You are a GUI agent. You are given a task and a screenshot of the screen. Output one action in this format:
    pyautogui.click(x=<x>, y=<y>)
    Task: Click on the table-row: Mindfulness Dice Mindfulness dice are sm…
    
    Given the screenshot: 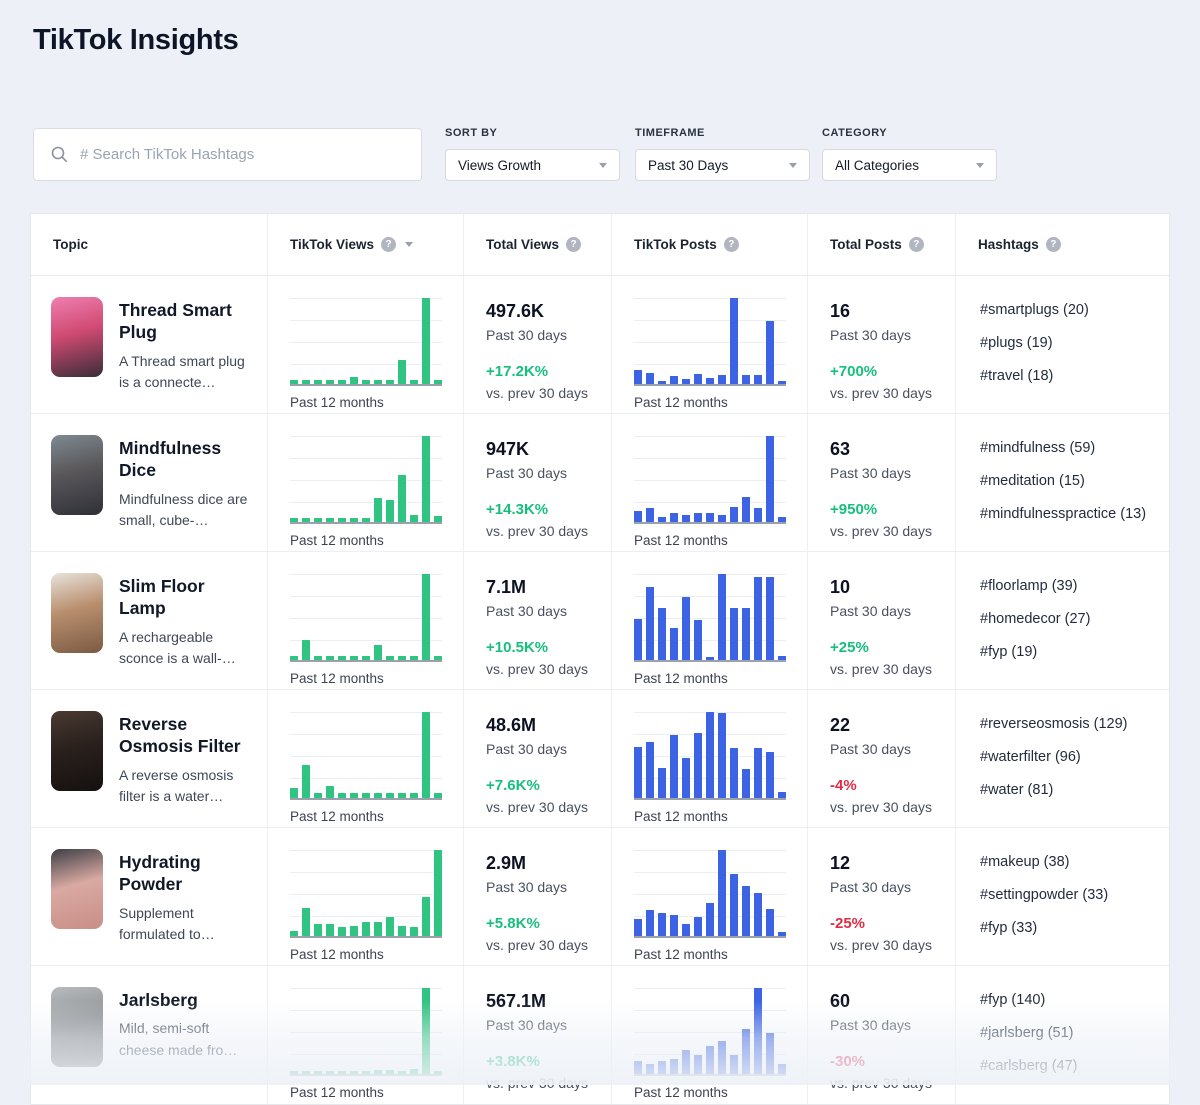 What is the action you would take?
    pyautogui.click(x=600, y=483)
    